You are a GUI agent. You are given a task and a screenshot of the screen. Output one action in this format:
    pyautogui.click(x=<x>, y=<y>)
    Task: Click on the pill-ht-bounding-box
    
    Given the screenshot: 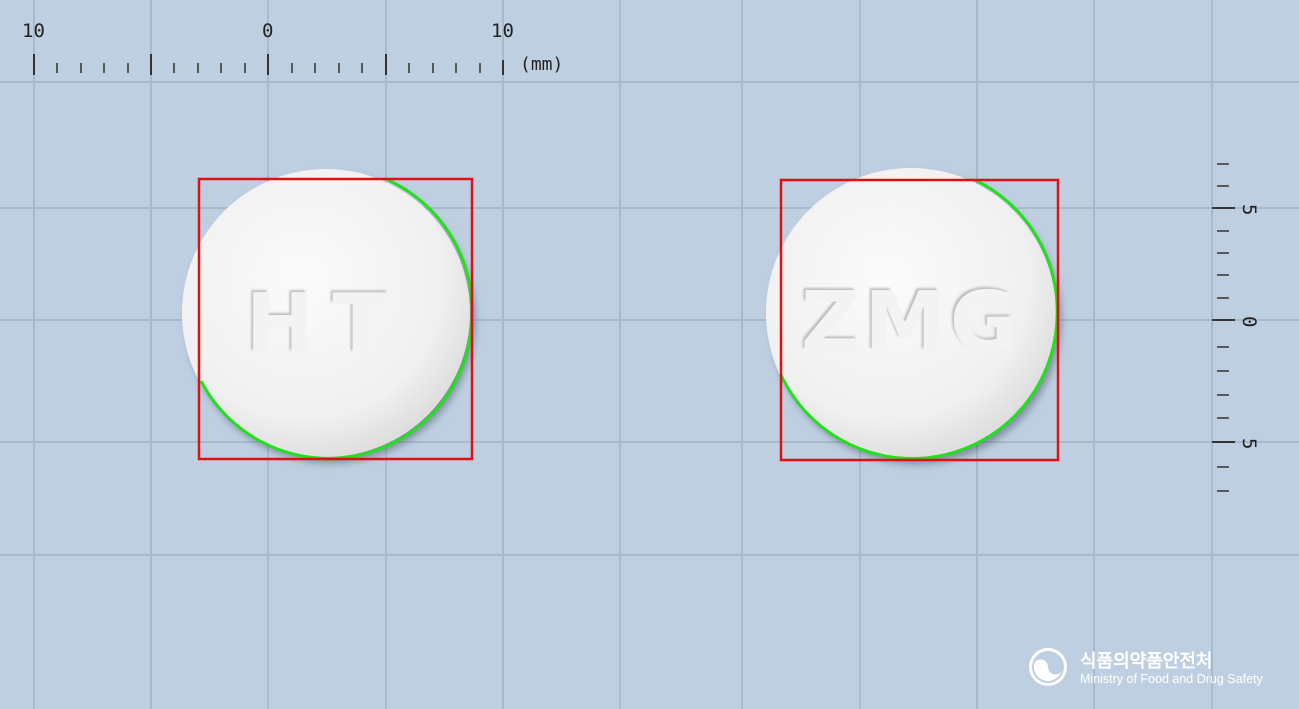 What is the action you would take?
    pyautogui.click(x=335, y=319)
    